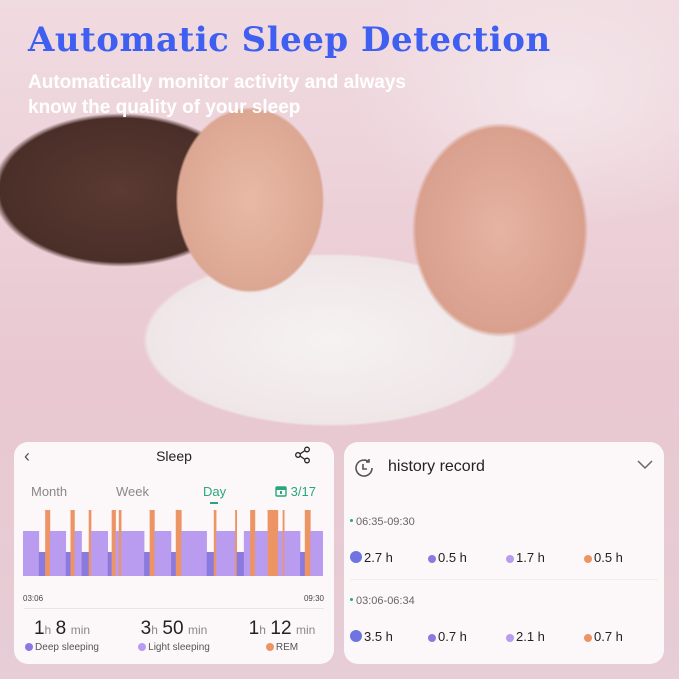  I want to click on tab-day: Day, so click(215, 494).